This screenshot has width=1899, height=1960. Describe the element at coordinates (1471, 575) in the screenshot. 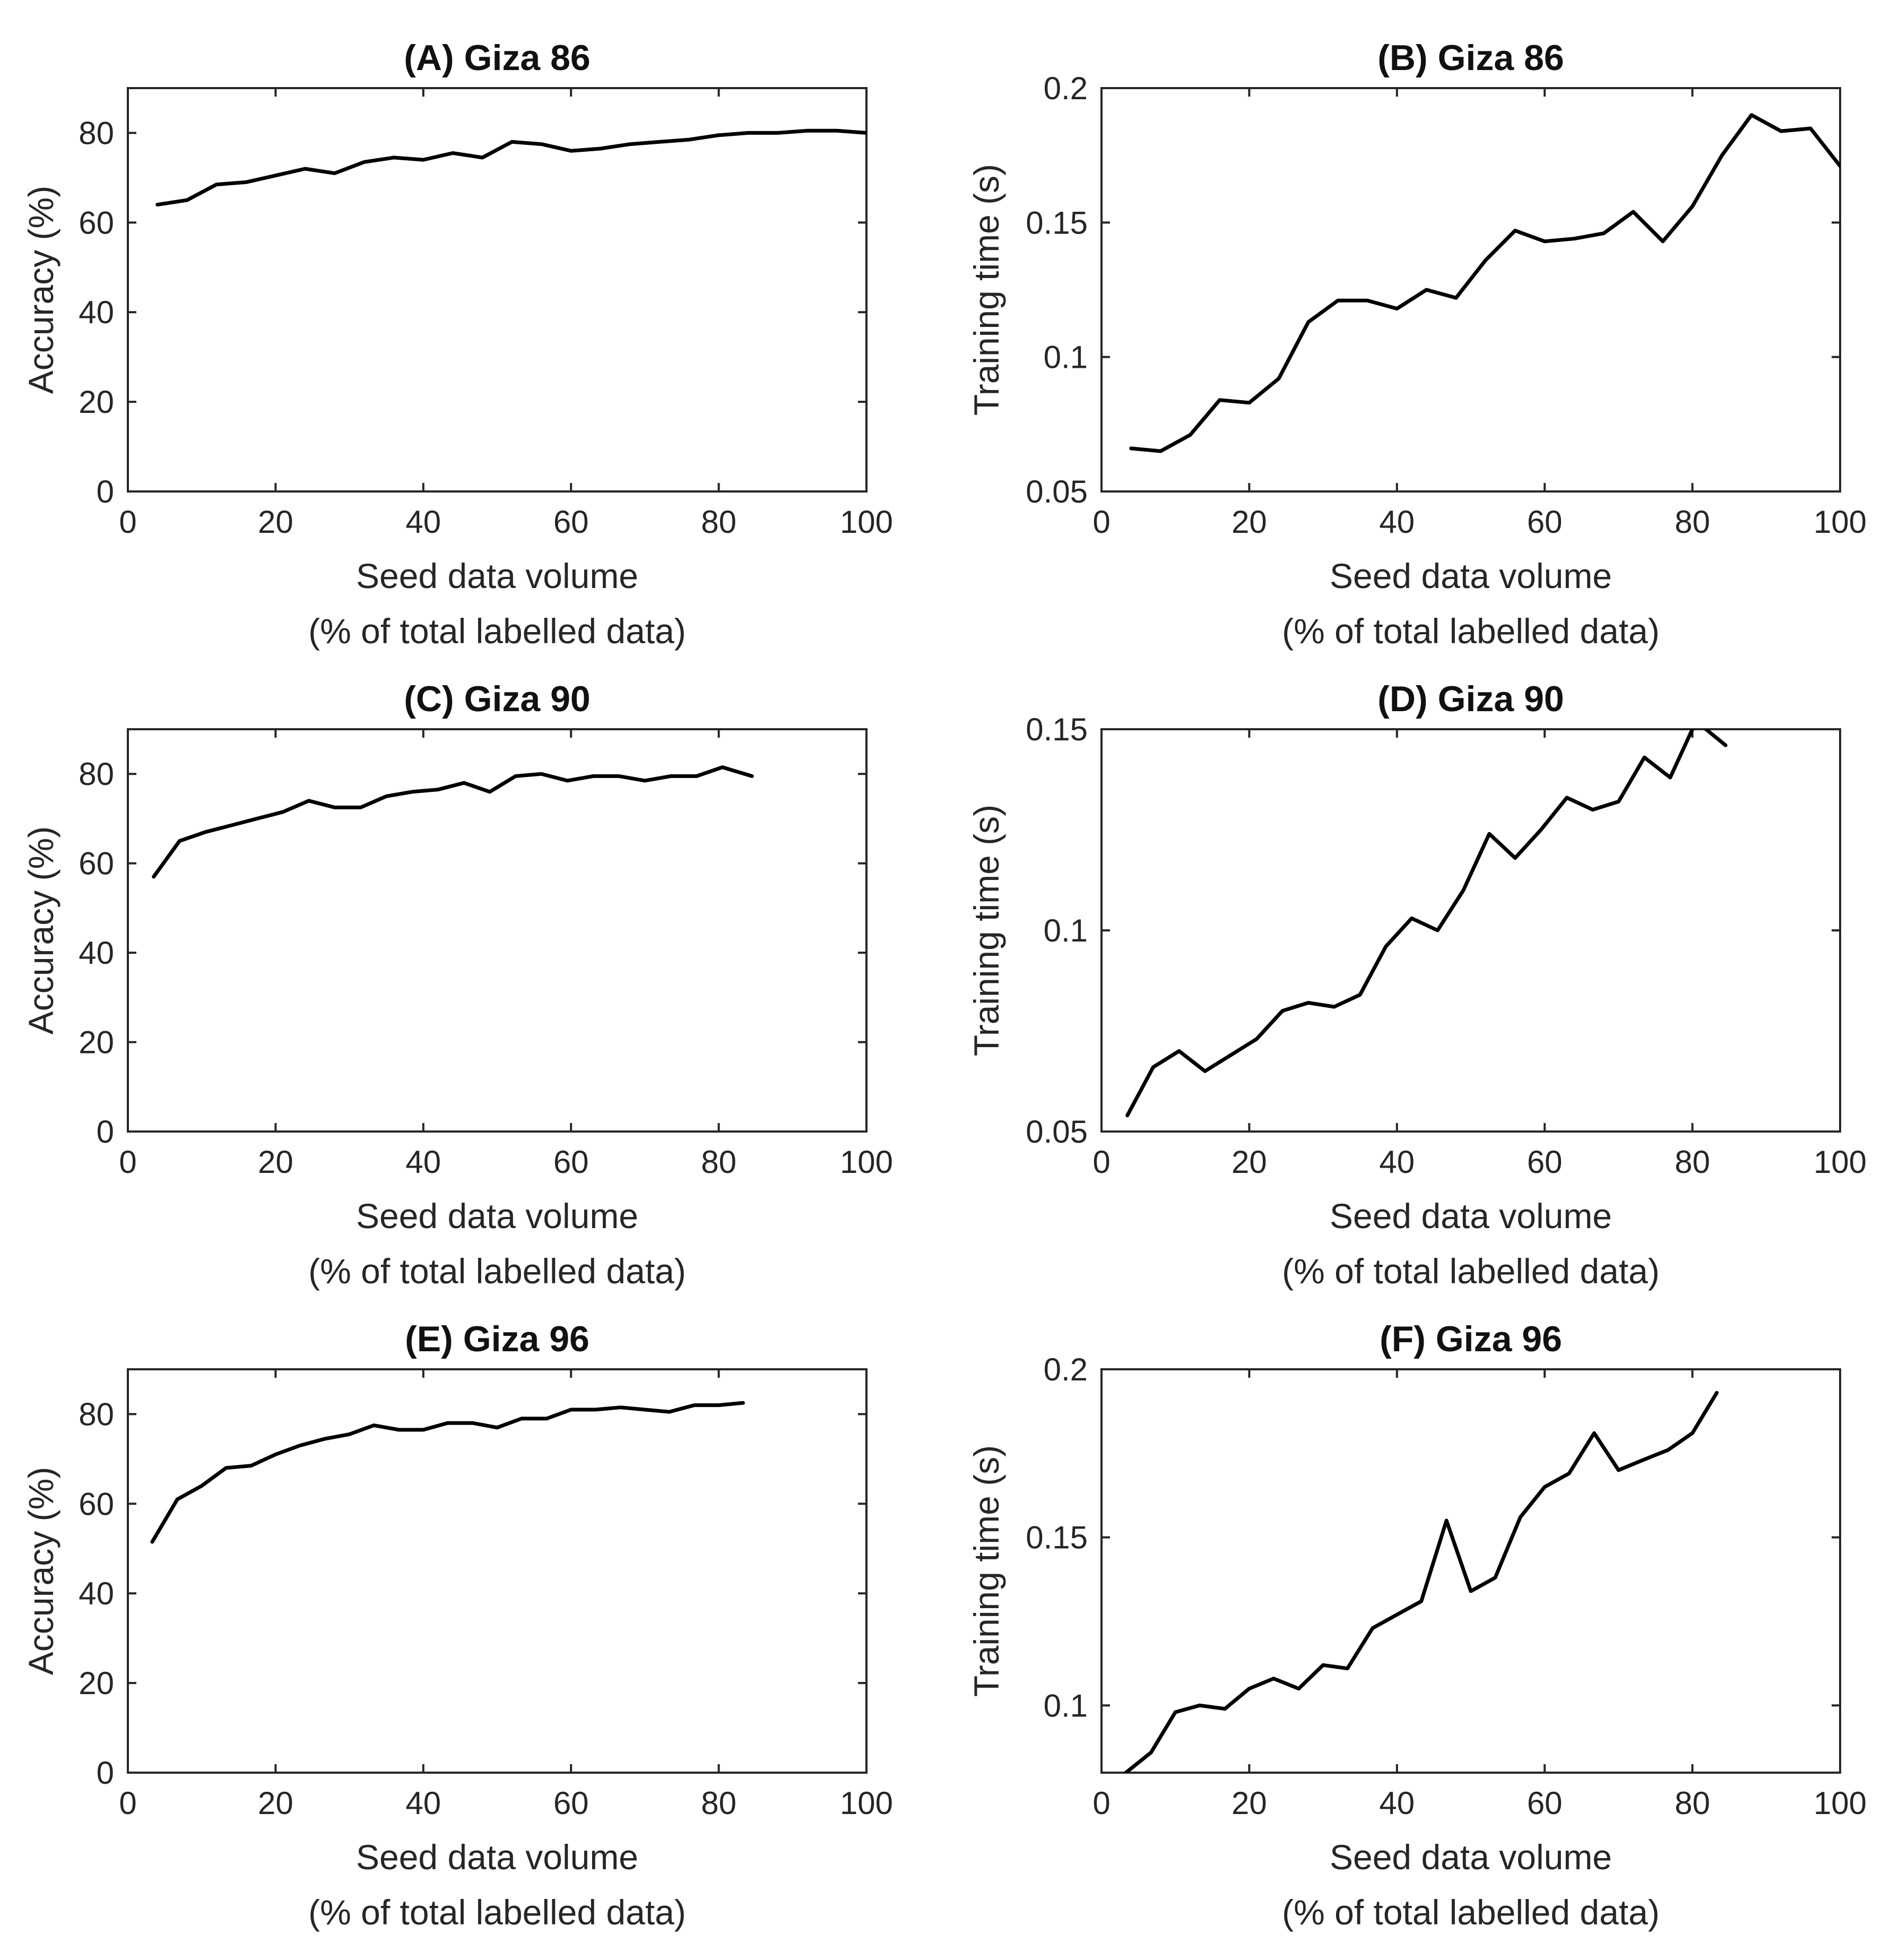

I see `panel-b-x-label: Seed data volume` at that location.